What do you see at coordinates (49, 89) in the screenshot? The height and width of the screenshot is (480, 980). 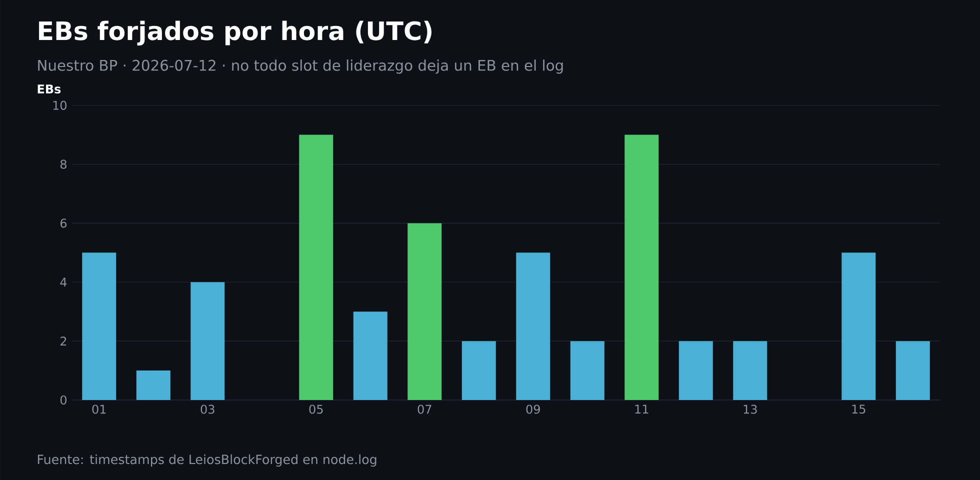 I see `y-axis-title: EBs` at bounding box center [49, 89].